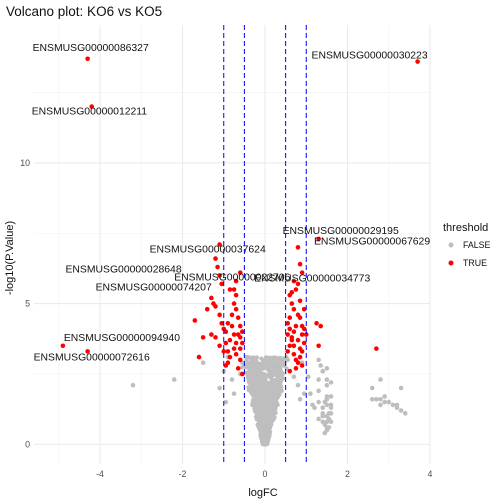 Image resolution: width=504 pixels, height=504 pixels. What do you see at coordinates (341, 231) in the screenshot?
I see `gene-label: ENSMUSG00000029195` at bounding box center [341, 231].